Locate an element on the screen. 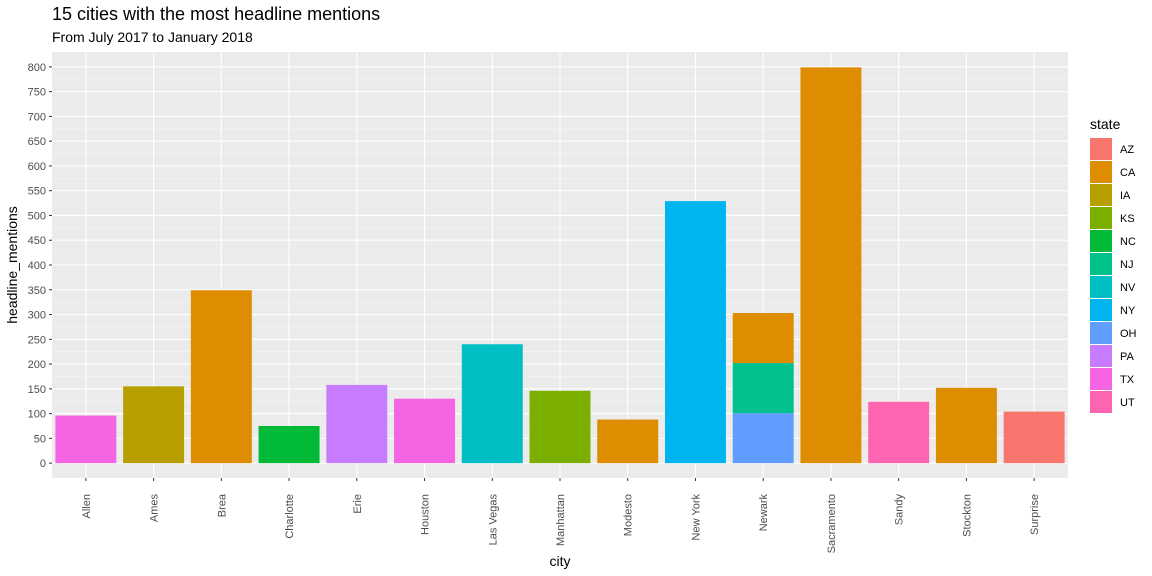 The image size is (1152, 576). legend-key-nv is located at coordinates (1101, 287).